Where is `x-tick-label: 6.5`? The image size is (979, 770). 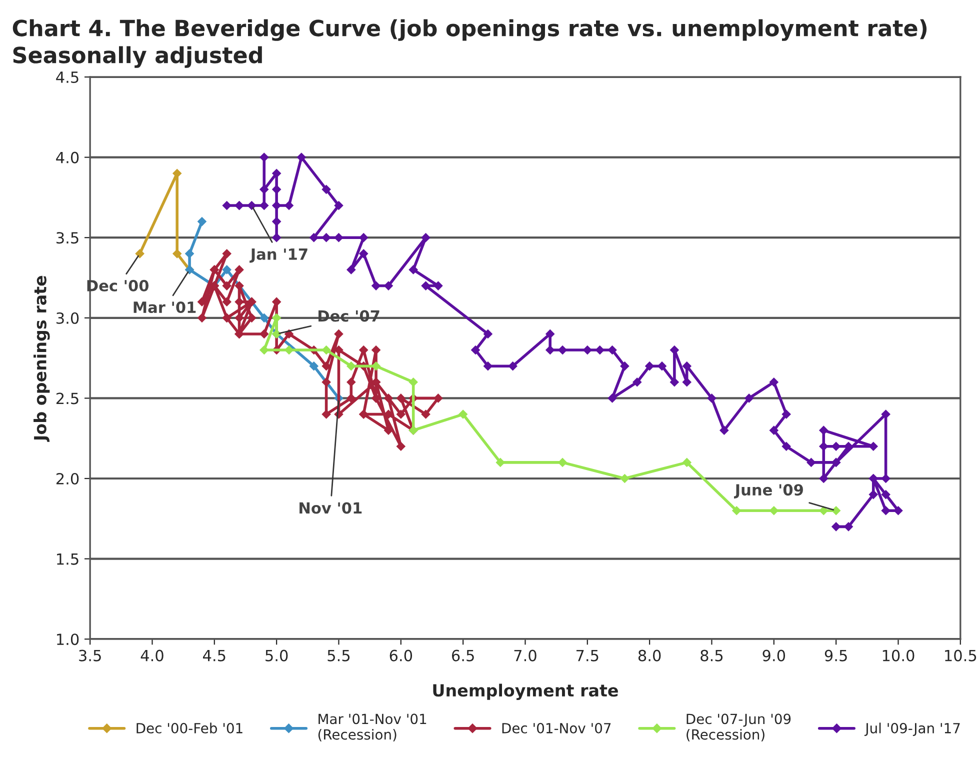
x-tick-label: 6.5 is located at coordinates (463, 656).